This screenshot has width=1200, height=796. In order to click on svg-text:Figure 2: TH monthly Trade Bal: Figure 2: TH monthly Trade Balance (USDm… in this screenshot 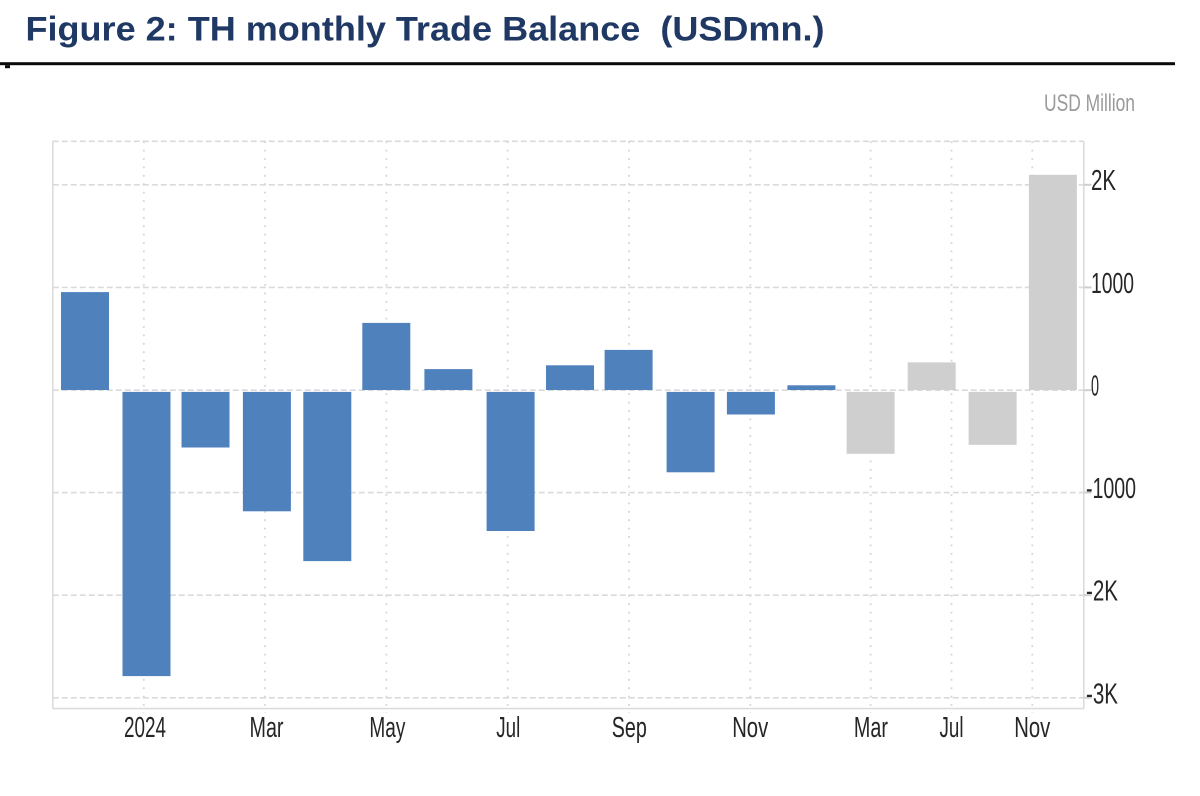, I will do `click(425, 30)`.